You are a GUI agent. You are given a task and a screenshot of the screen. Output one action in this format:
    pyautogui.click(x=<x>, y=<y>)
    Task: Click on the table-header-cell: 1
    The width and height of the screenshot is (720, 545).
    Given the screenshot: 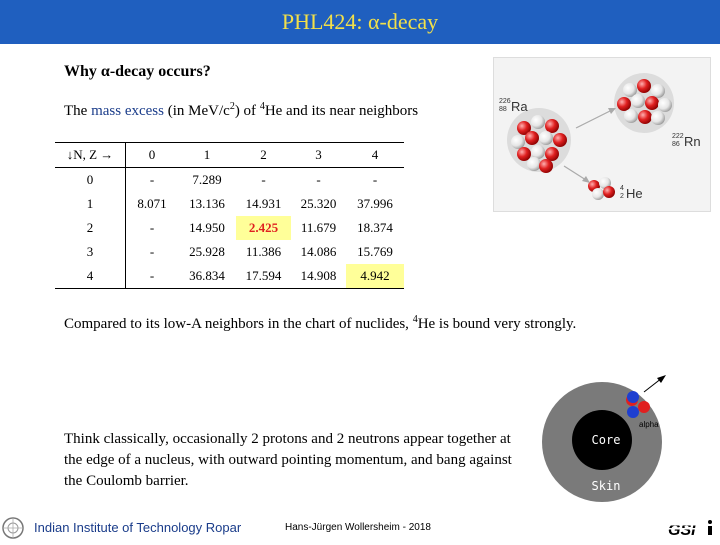 What is the action you would take?
    pyautogui.click(x=207, y=155)
    